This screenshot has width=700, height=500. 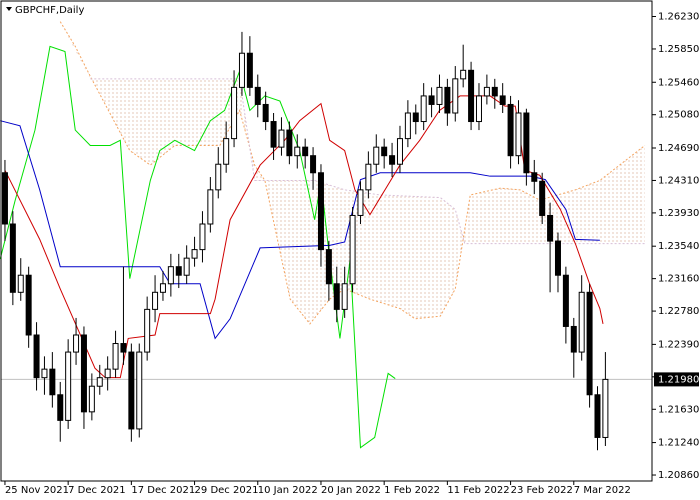 I want to click on y-tick-label: 1.21630, so click(x=678, y=409).